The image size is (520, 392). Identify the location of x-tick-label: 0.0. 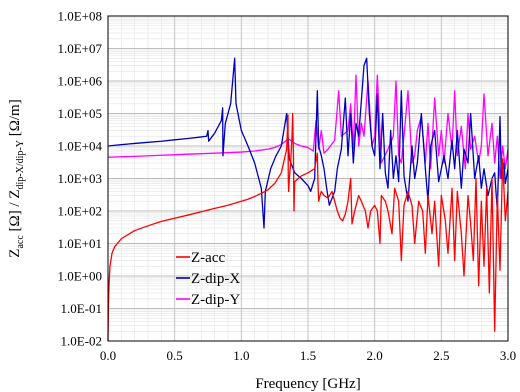
(108, 355).